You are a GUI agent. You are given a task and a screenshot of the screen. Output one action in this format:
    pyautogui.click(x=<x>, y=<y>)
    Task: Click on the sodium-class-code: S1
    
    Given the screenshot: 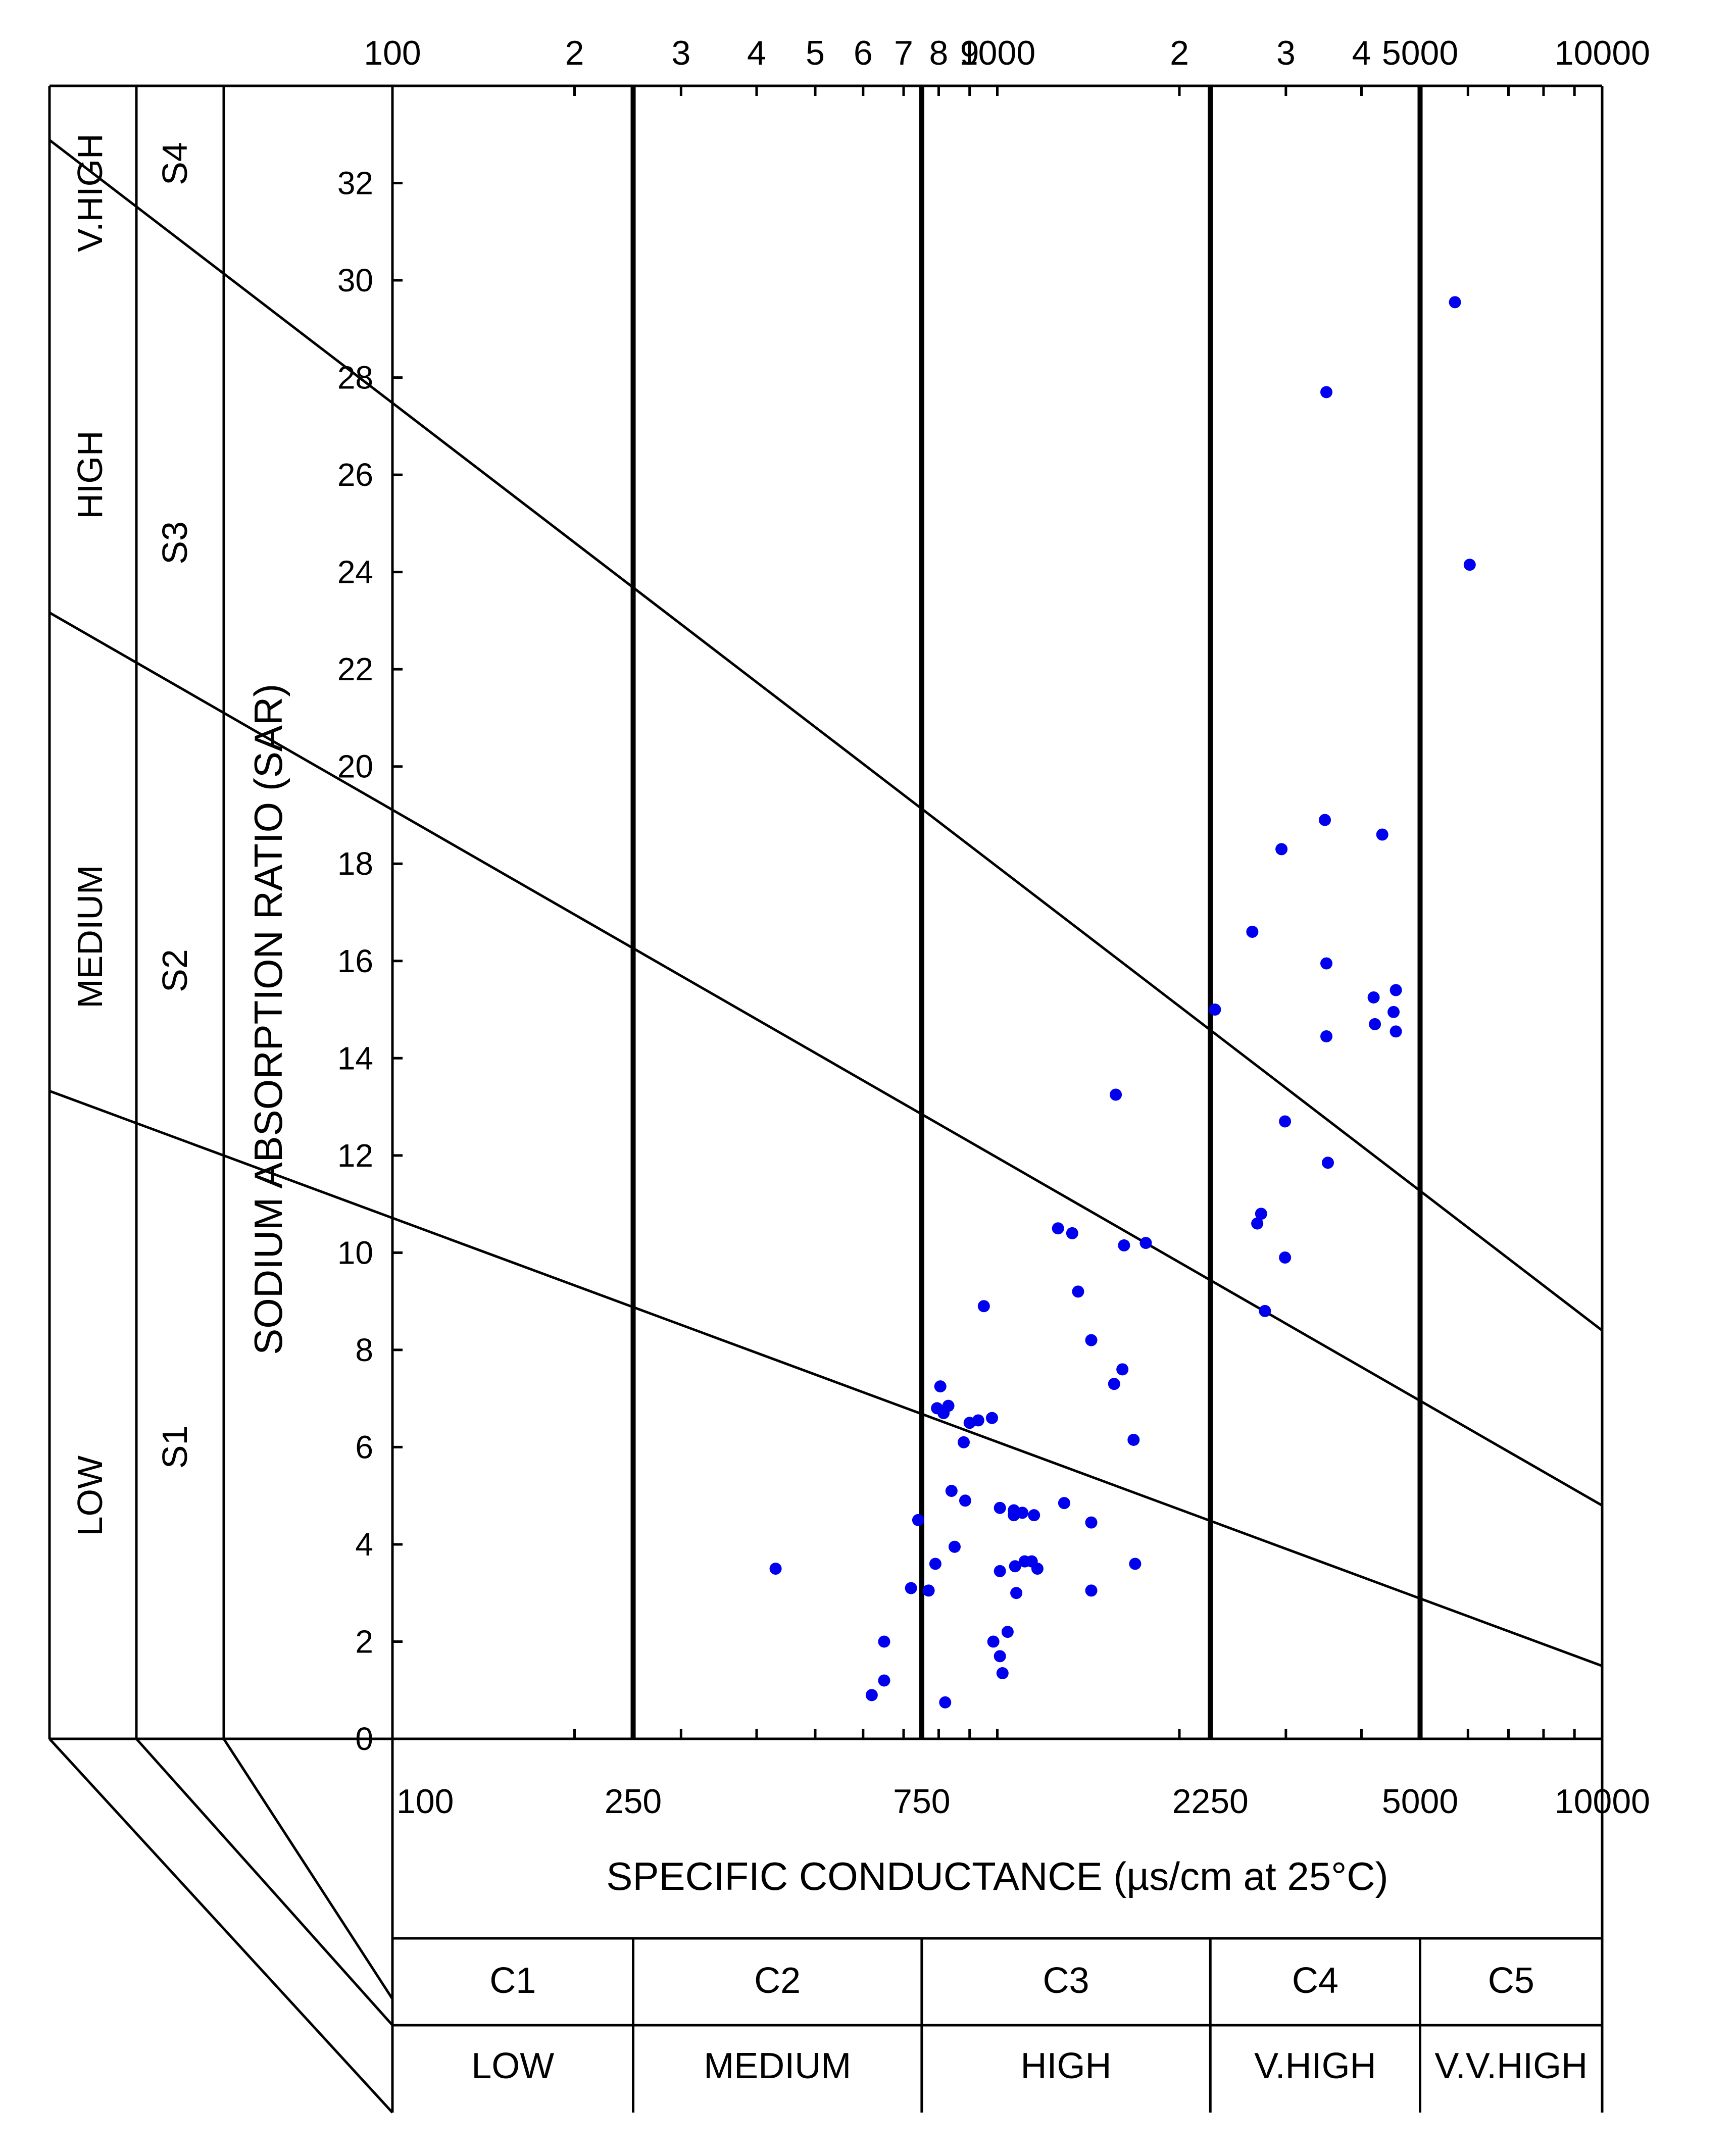 What is the action you would take?
    pyautogui.click(x=174, y=1447)
    